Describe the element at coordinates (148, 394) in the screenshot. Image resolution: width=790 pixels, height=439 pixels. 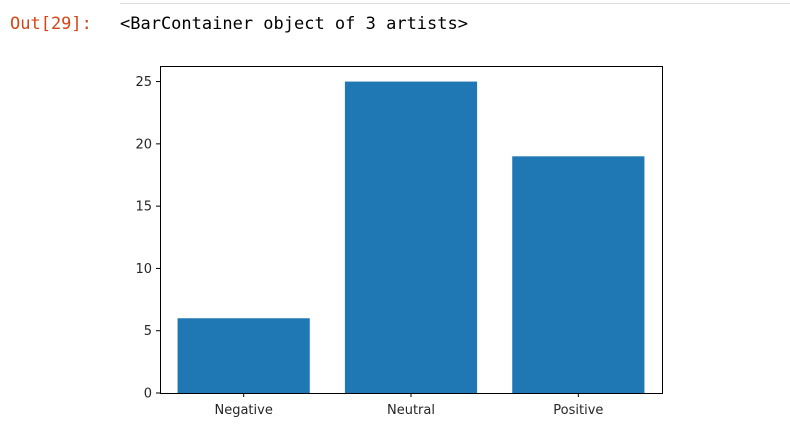
I see `y-tick-label: 0` at that location.